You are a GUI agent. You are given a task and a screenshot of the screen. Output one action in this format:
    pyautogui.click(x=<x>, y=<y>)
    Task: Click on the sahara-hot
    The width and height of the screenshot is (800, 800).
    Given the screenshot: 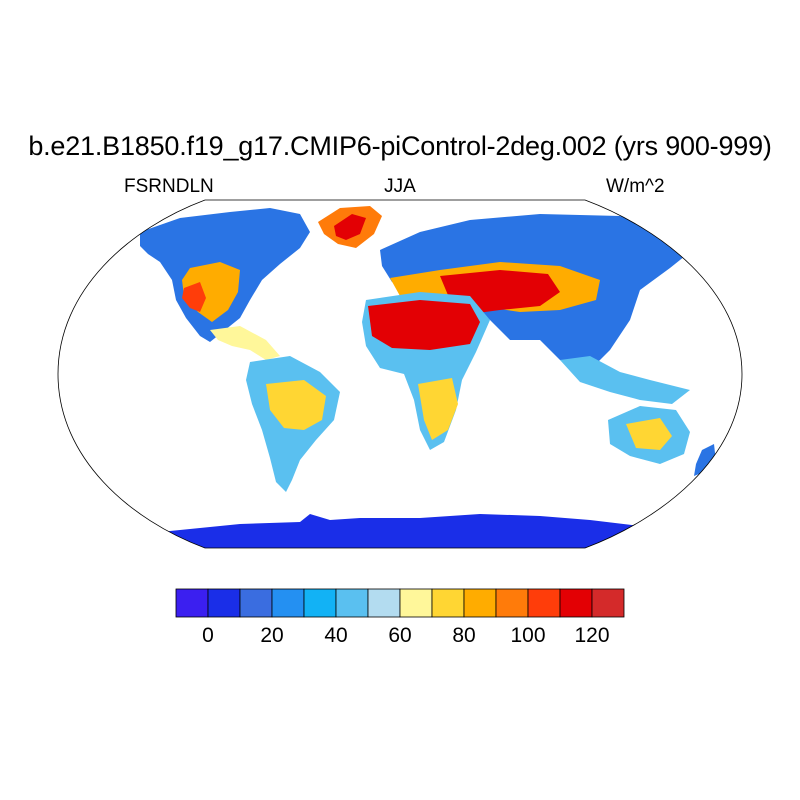 What is the action you would take?
    pyautogui.click(x=424, y=325)
    